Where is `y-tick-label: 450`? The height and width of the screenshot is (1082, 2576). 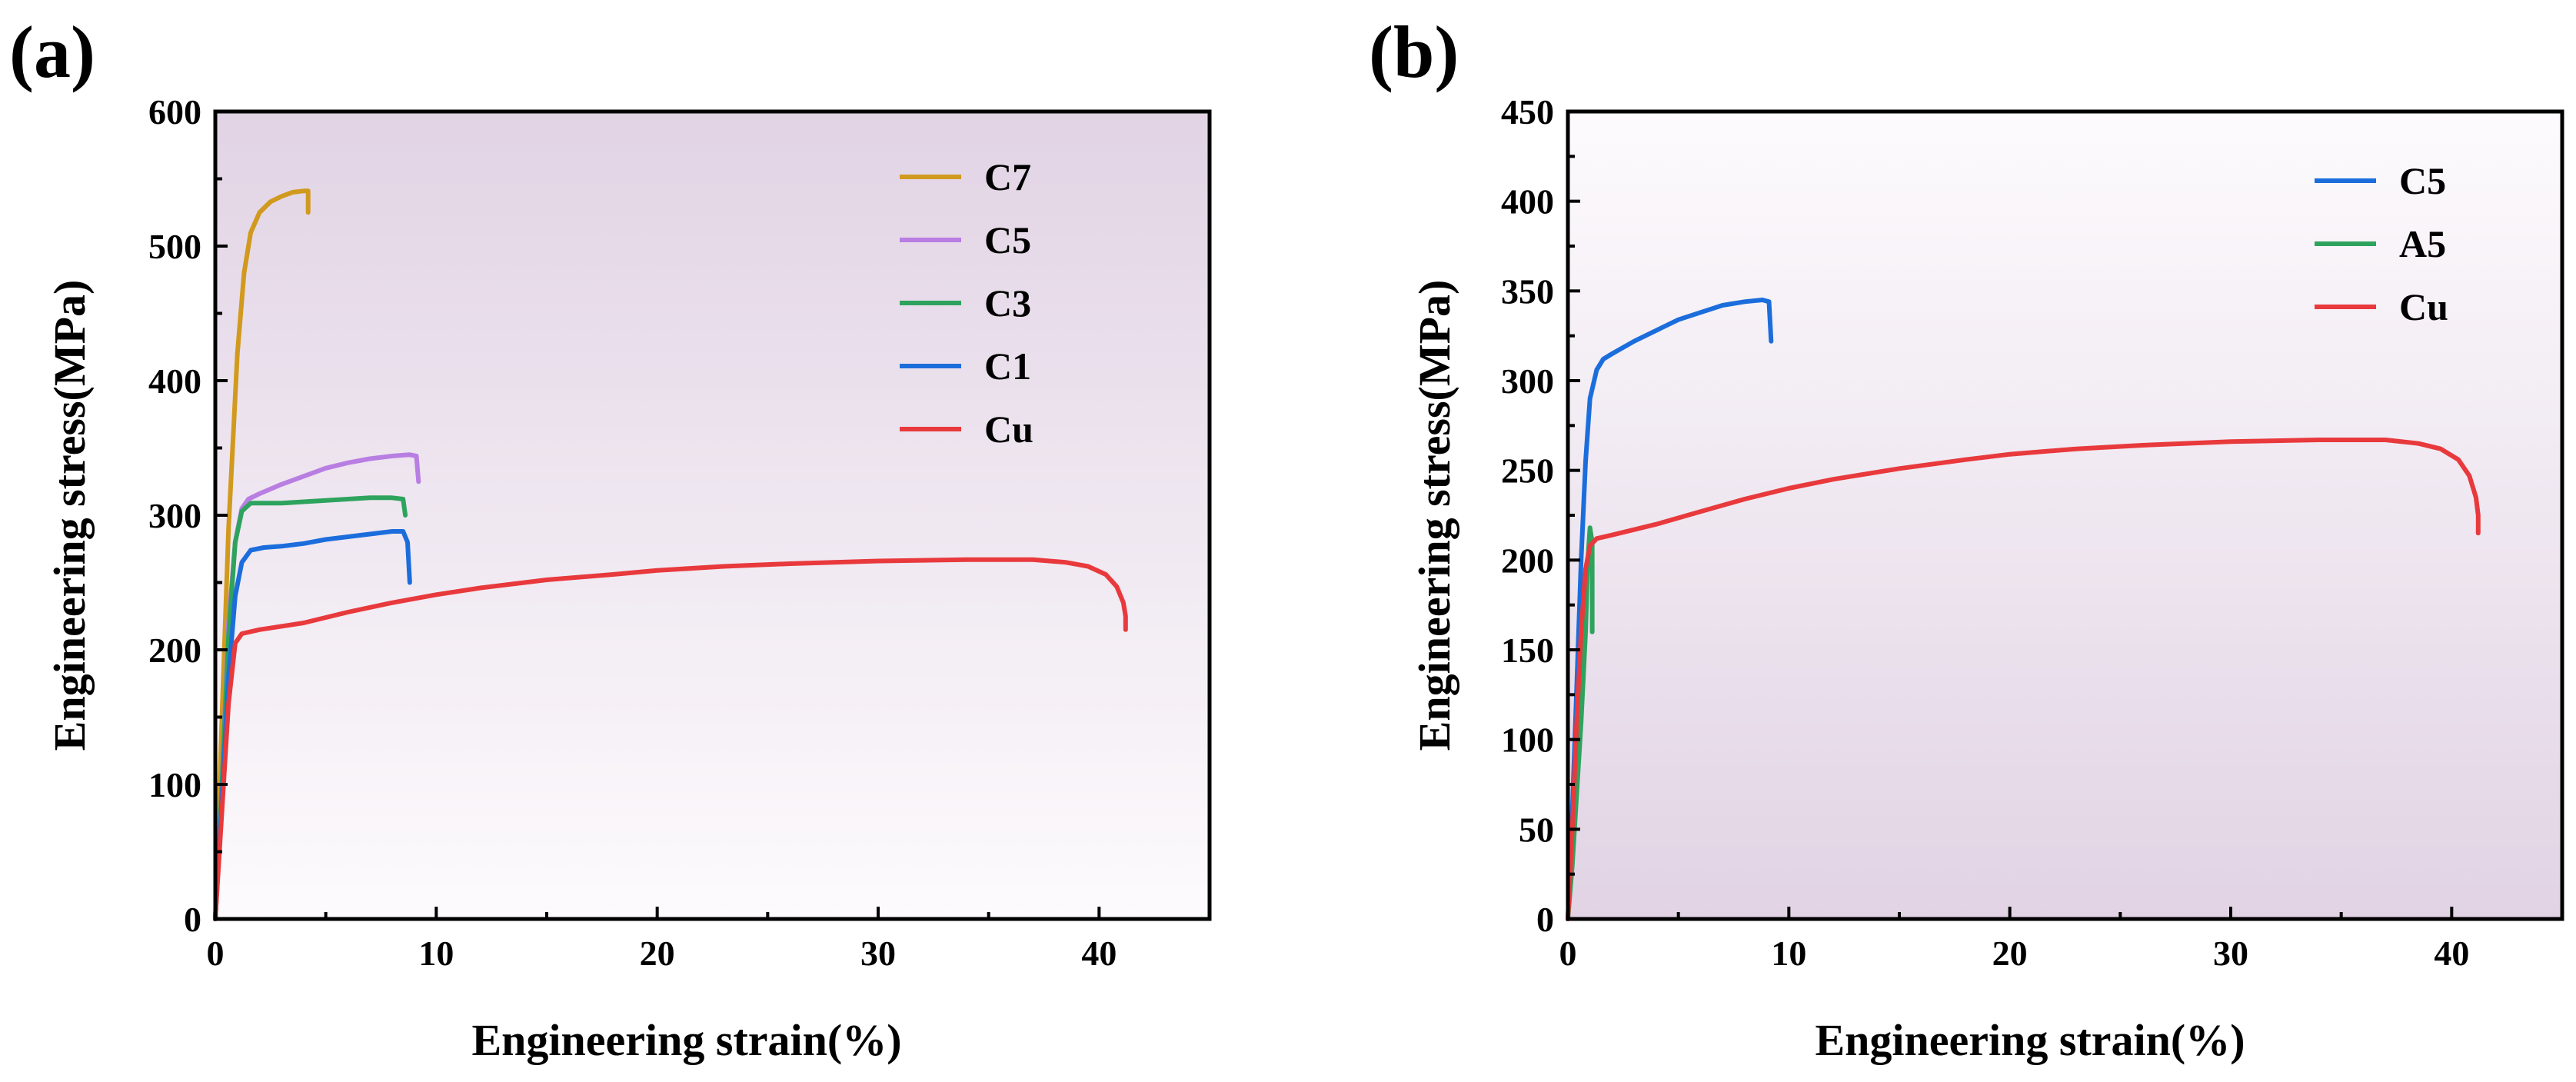
y-tick-label: 450 is located at coordinates (1527, 112).